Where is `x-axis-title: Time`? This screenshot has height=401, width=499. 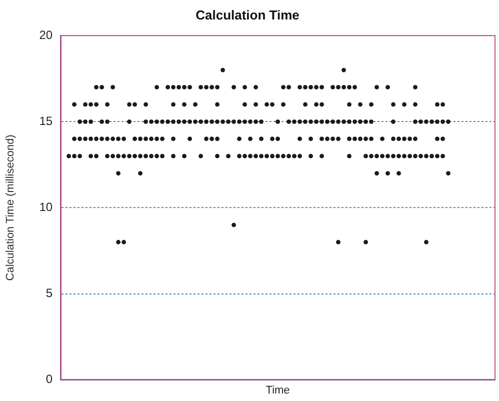
x-axis-title: Time is located at coordinates (278, 390).